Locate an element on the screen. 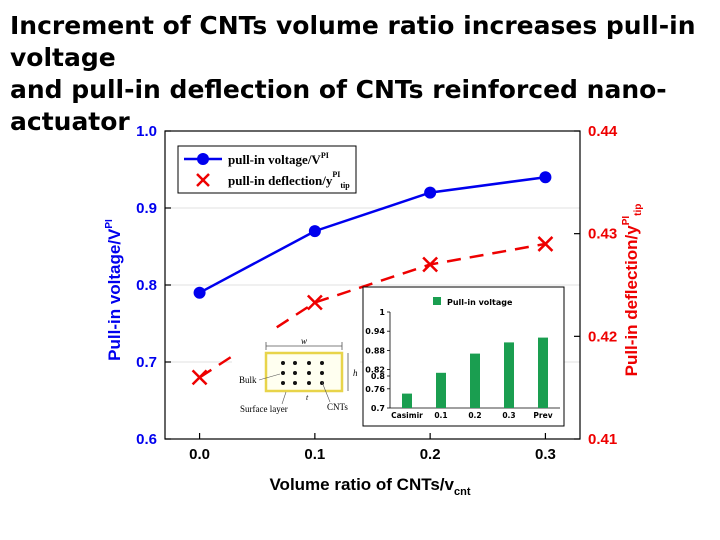 This screenshot has height=540, width=720. surface-layer-label: Surface layer is located at coordinates (264, 409).